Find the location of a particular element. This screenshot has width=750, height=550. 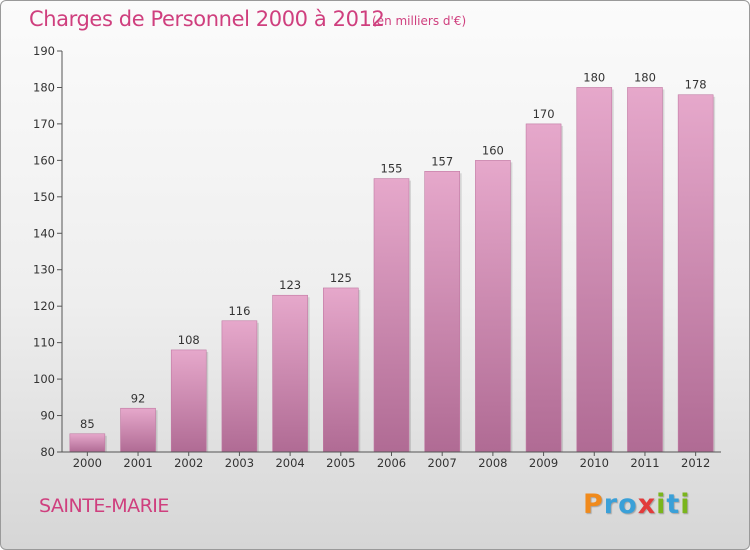

y-tick-label-190: 190 is located at coordinates (44, 51).